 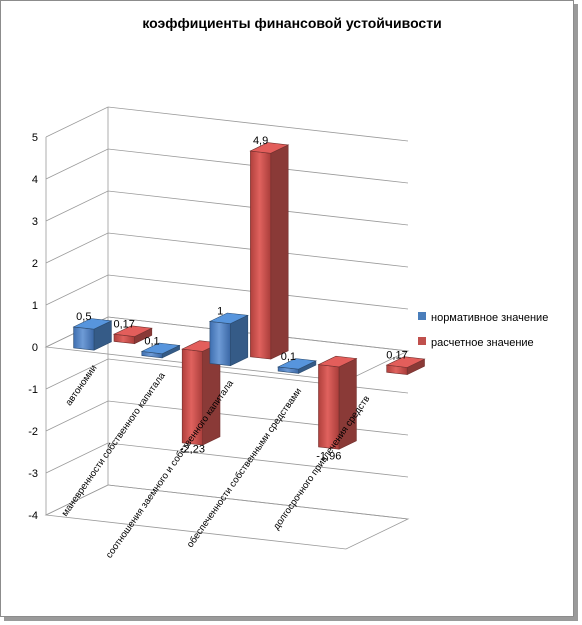 I want to click on data-label: -2,23, so click(x=192, y=449).